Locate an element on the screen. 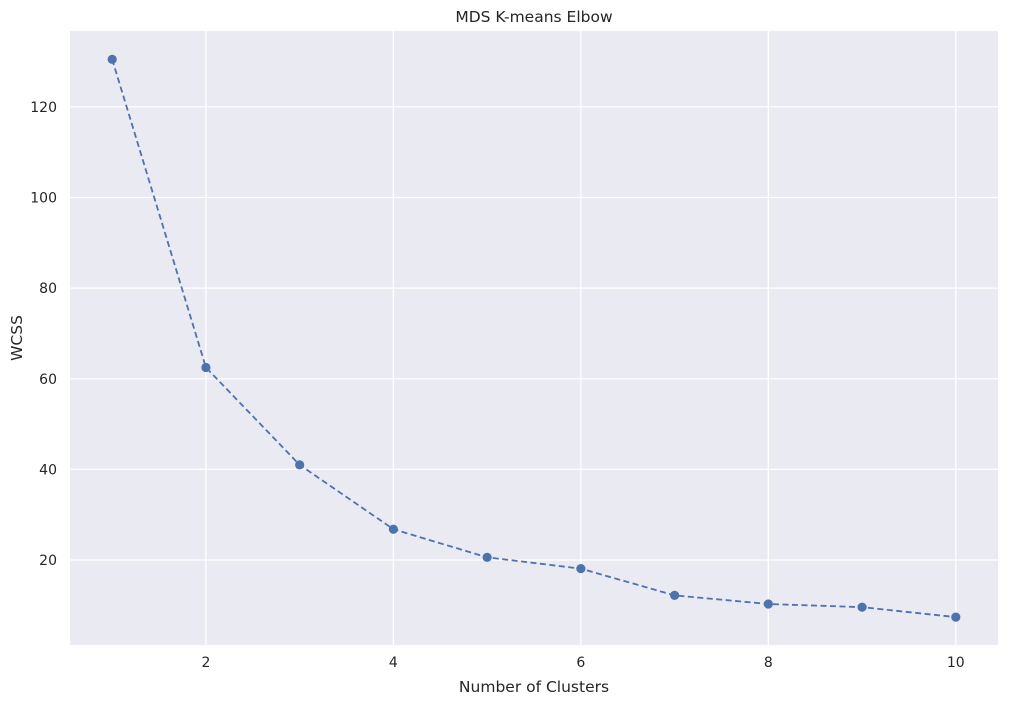 The height and width of the screenshot is (704, 1009). x-tick-label: 4 is located at coordinates (393, 663).